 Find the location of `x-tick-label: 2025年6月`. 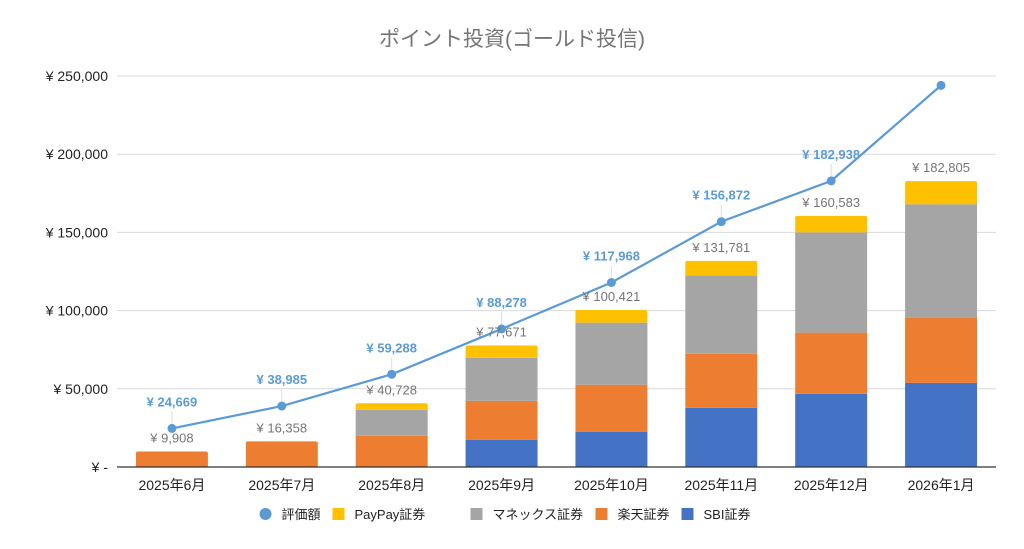

x-tick-label: 2025年6月 is located at coordinates (171, 485).